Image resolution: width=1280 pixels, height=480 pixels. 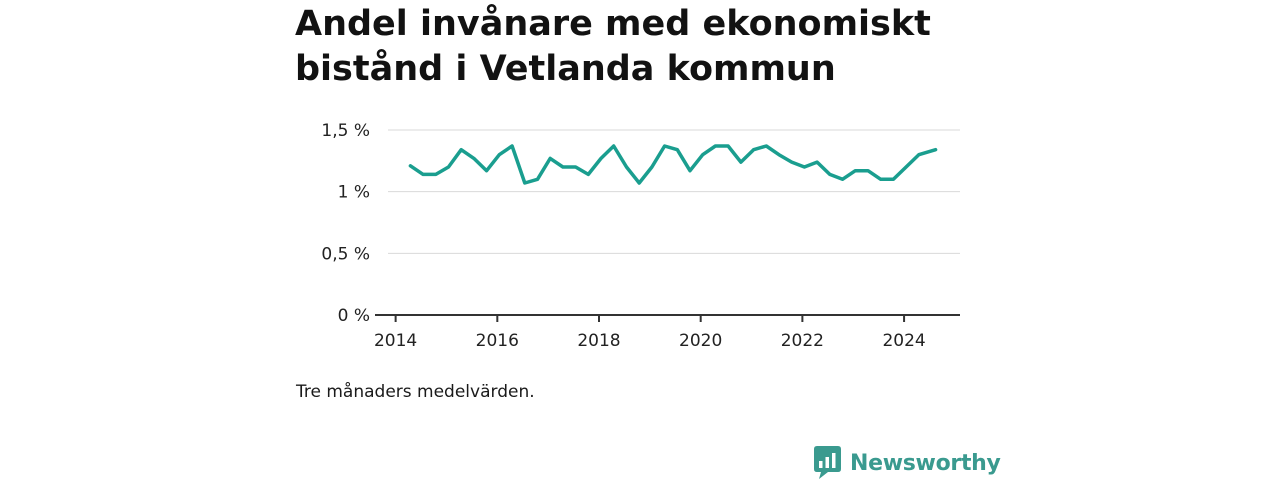 I want to click on y-tick-label: 1,5 %, so click(x=345, y=131).